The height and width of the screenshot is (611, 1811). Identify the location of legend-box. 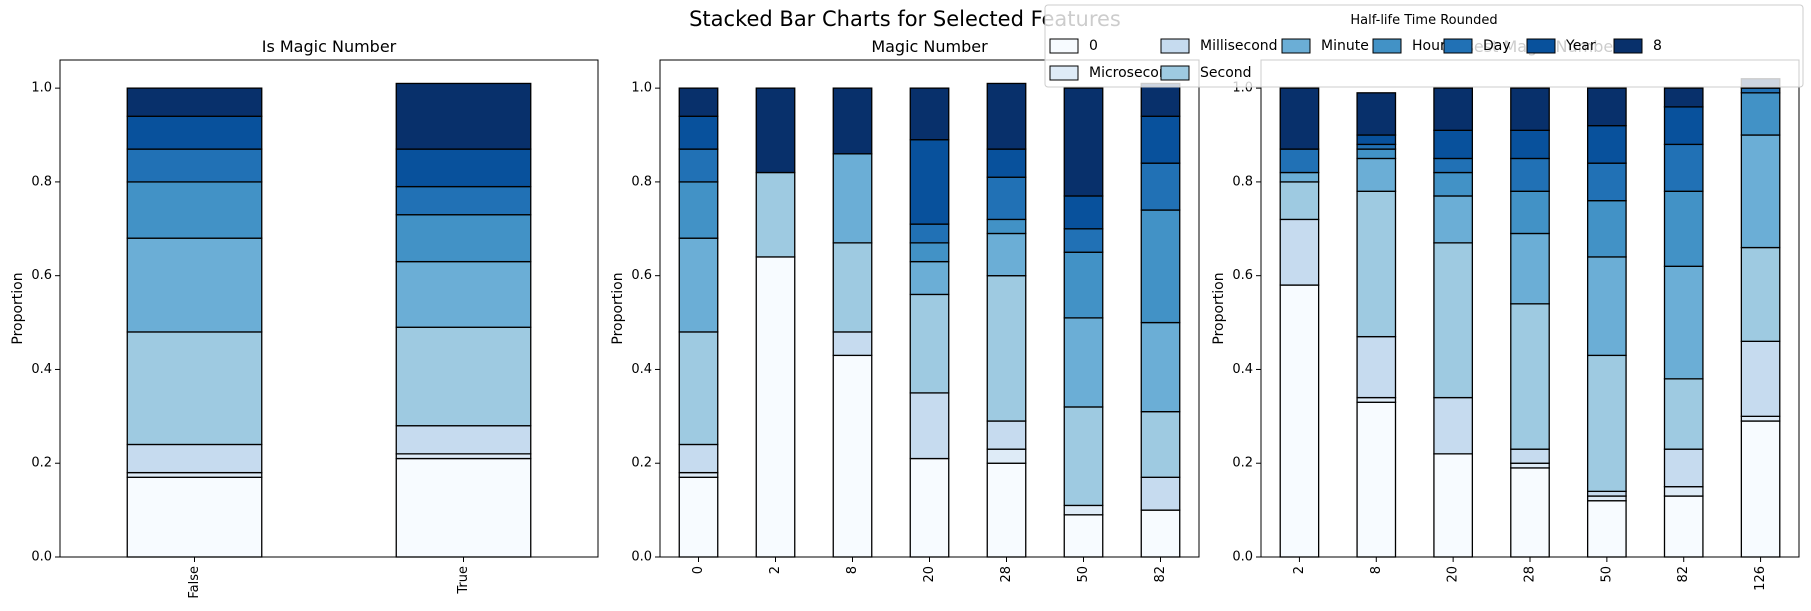
(1424, 46).